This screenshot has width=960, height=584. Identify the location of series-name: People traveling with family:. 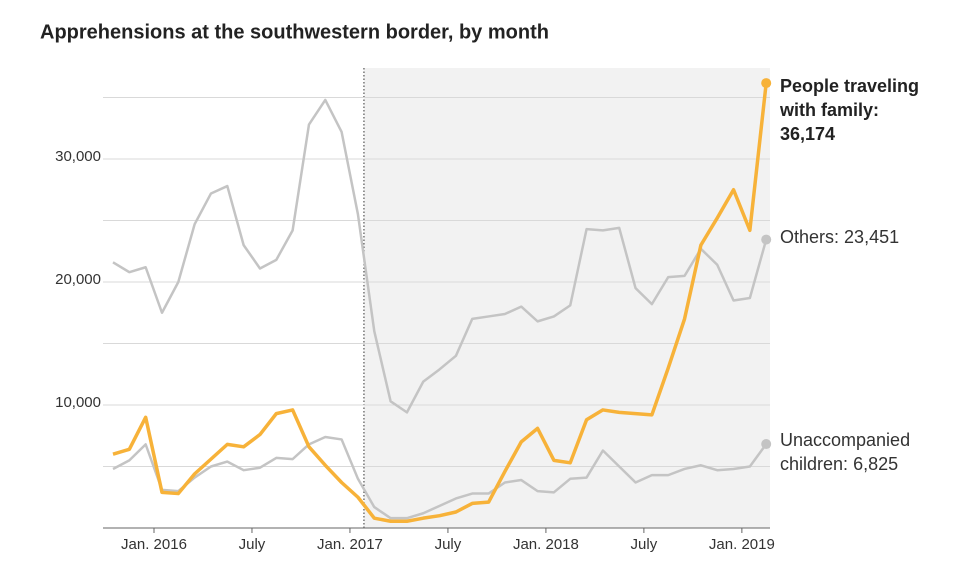
(850, 98).